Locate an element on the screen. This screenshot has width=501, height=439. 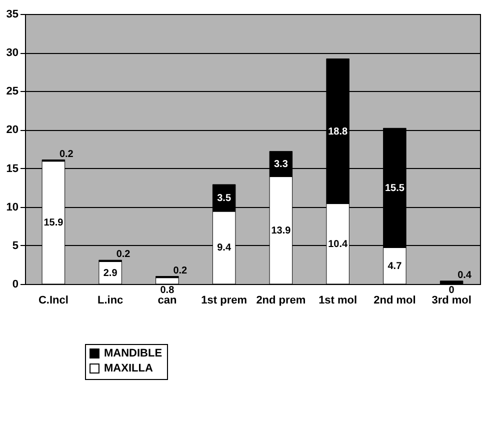
y-tick-label: 5 is located at coordinates (15, 246).